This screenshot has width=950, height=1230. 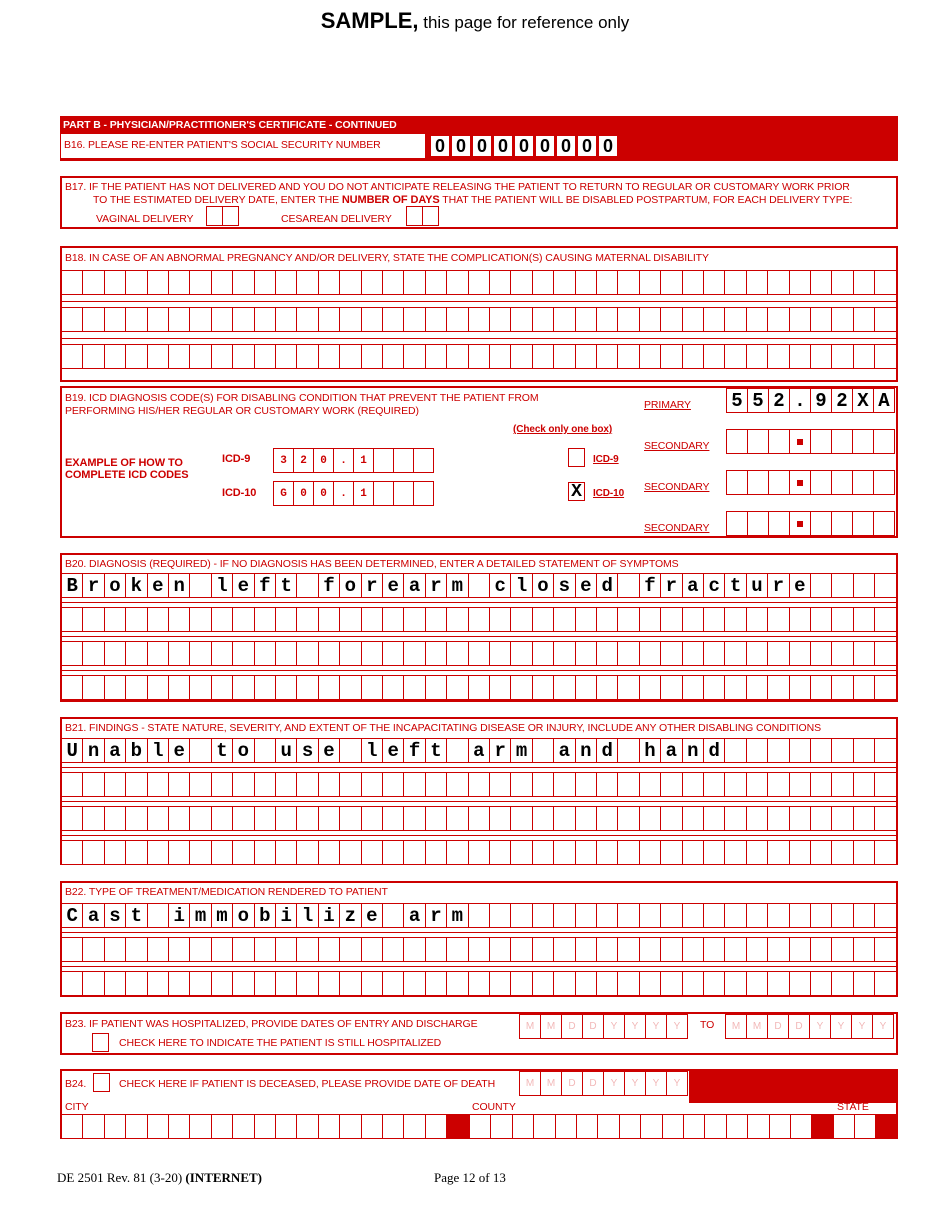 What do you see at coordinates (607, 585) in the screenshot?
I see `text-cell: d` at bounding box center [607, 585].